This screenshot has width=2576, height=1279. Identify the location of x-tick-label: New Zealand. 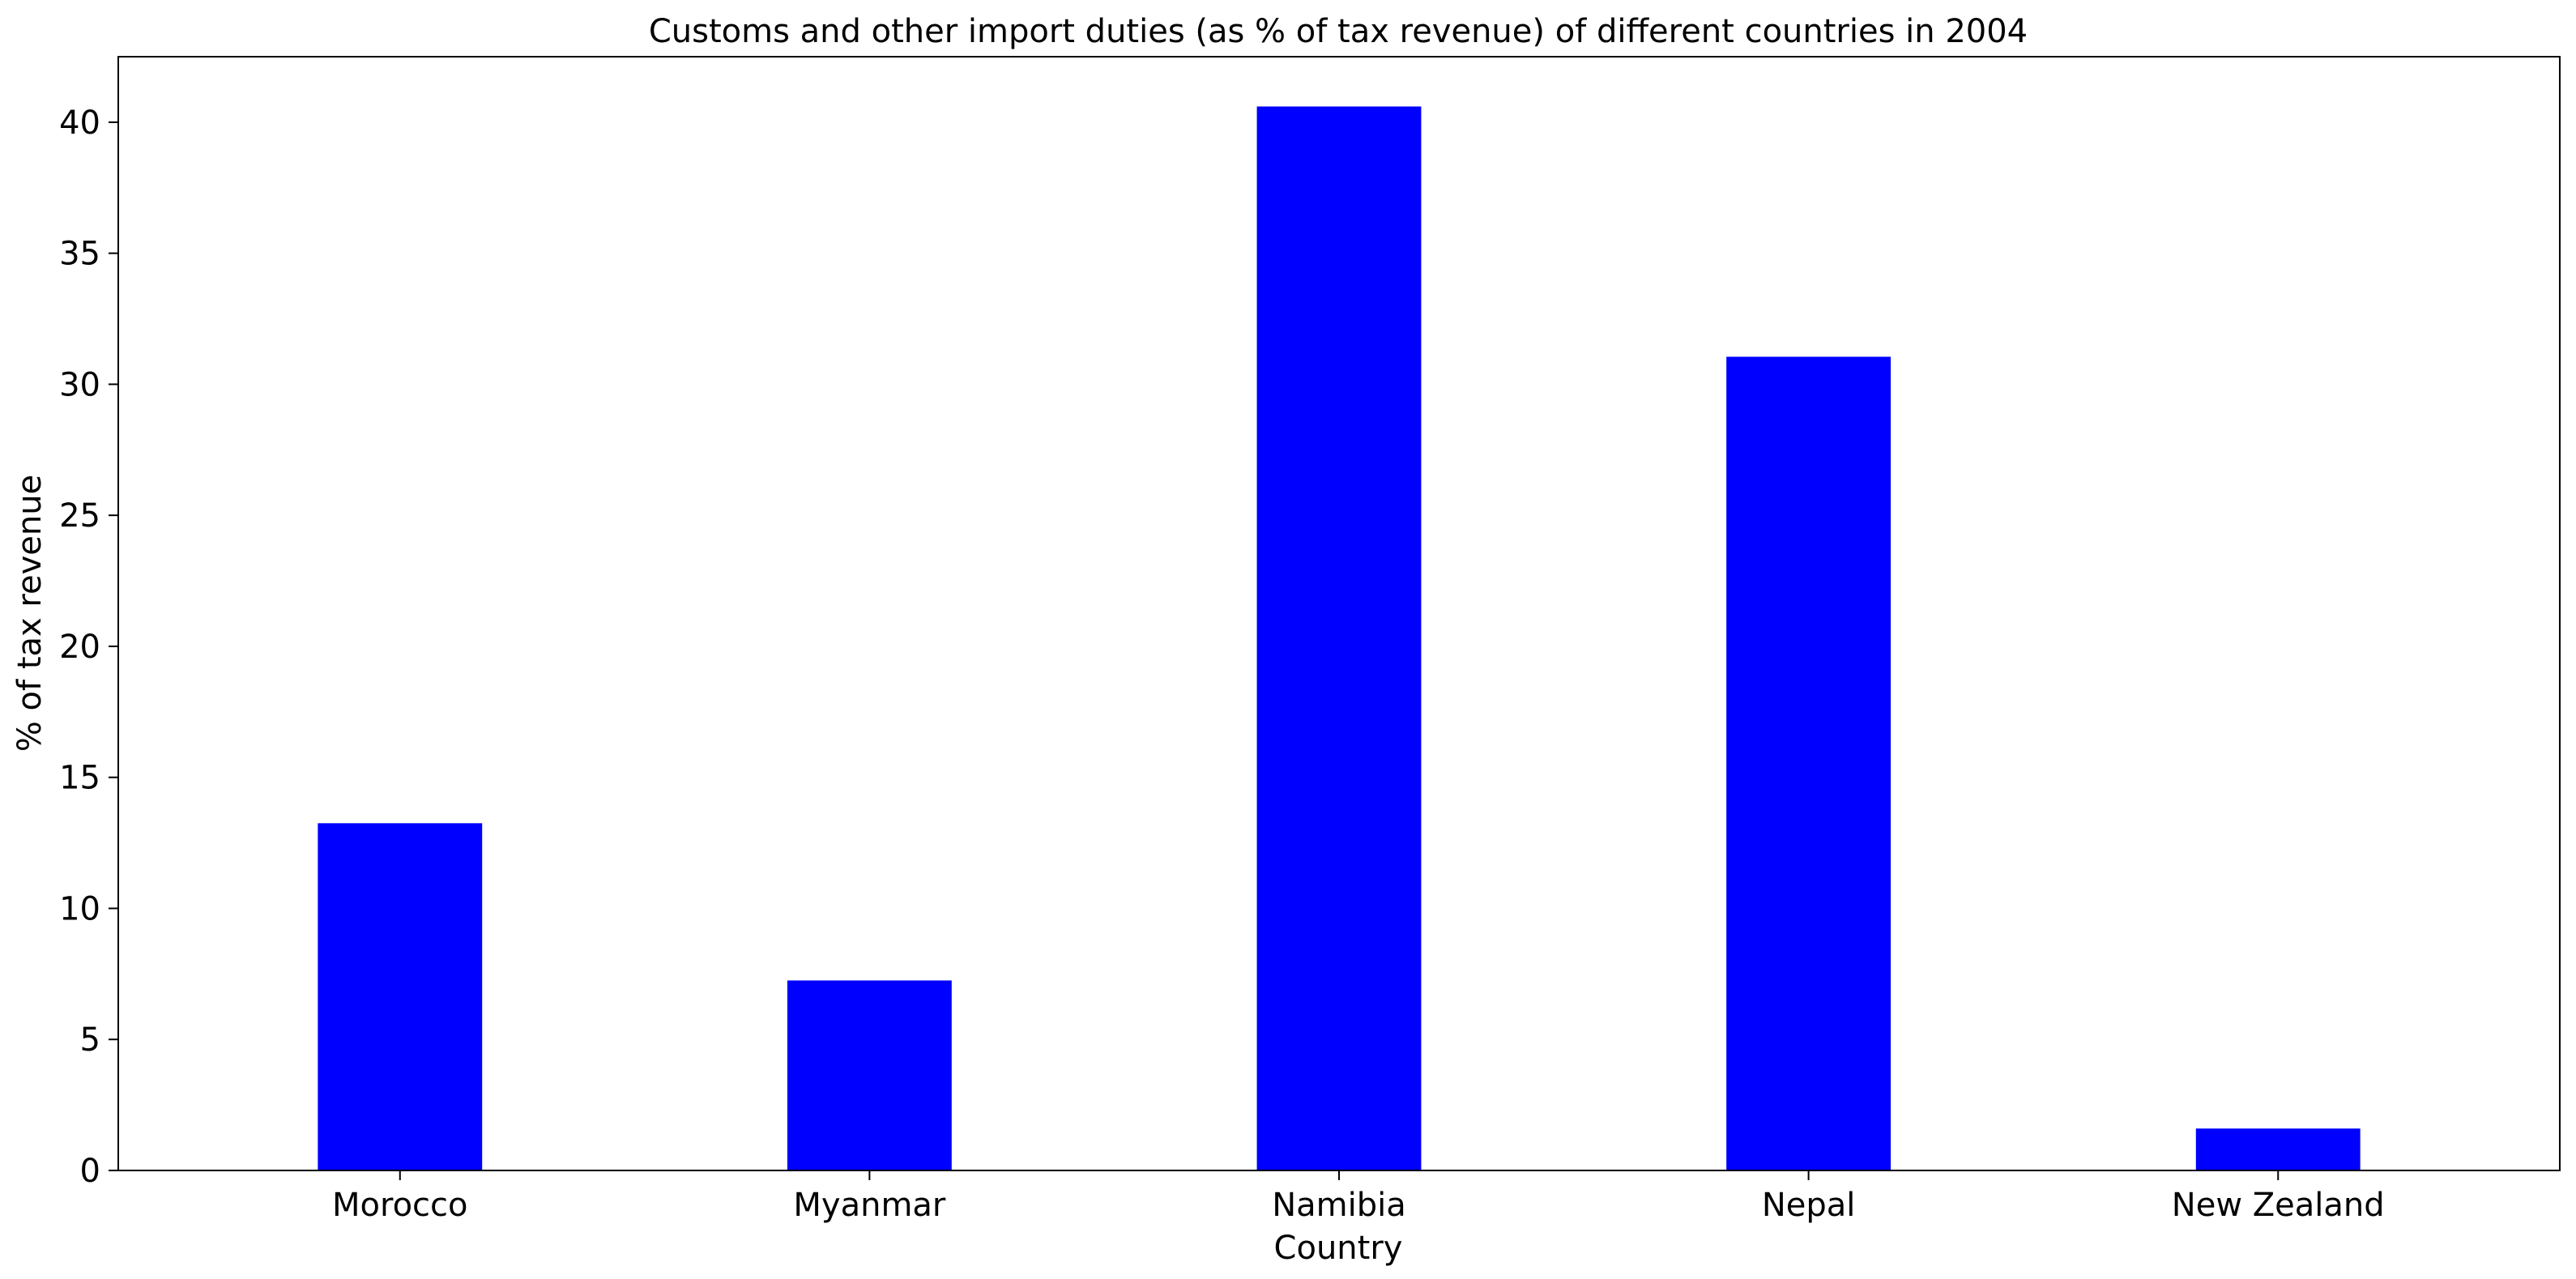
(2279, 1205).